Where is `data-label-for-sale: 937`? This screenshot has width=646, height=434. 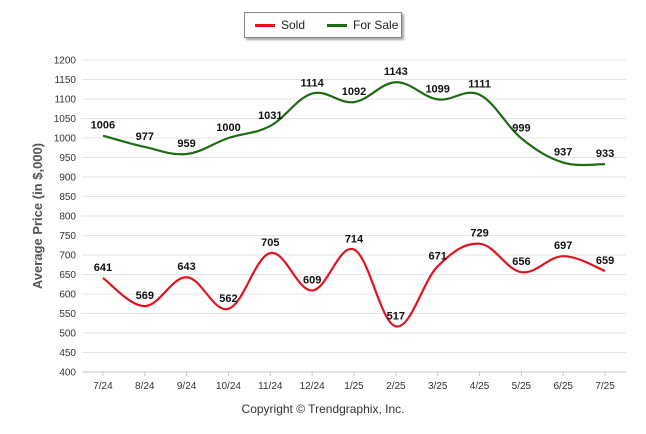 data-label-for-sale: 937 is located at coordinates (563, 153).